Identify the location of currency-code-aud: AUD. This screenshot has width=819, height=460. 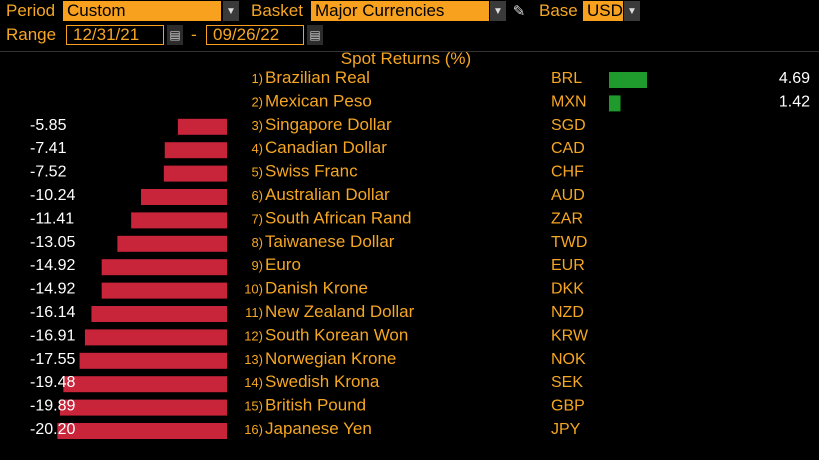
(568, 195).